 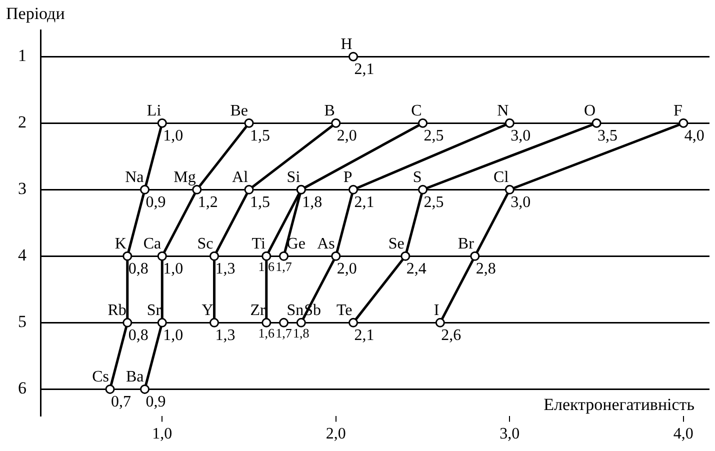 I want to click on annotation: Si, so click(x=293, y=177).